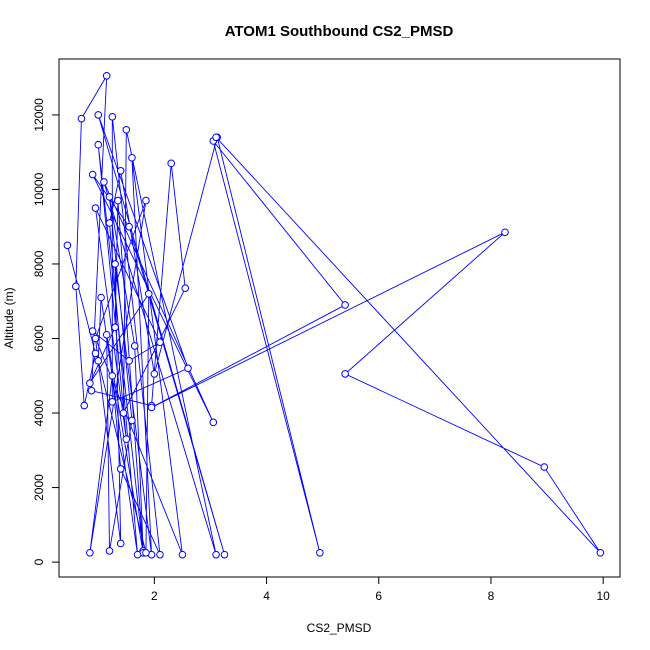 The width and height of the screenshot is (650, 650). Describe the element at coordinates (339, 628) in the screenshot. I see `x-axis-label: CS2_PMSD` at that location.